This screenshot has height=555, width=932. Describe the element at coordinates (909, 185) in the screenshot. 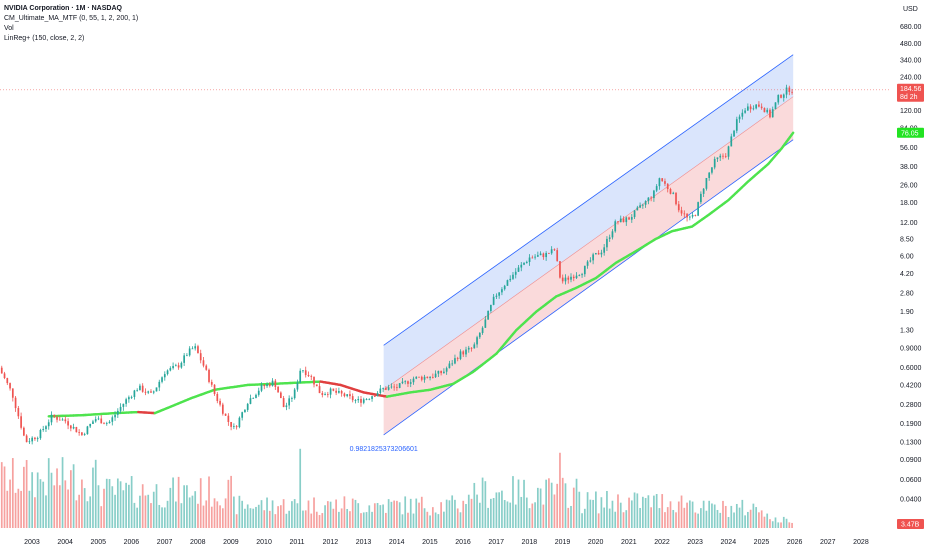

I see `y-tick-label: 26.00` at that location.